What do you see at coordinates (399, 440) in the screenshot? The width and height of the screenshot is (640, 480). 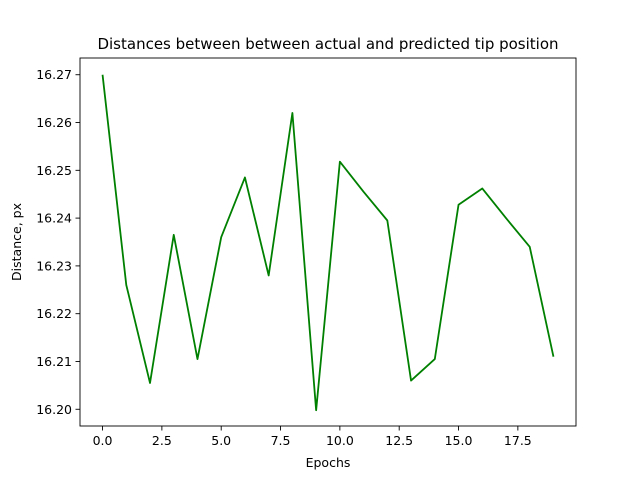 I see `x-tick-label: 12.5` at bounding box center [399, 440].